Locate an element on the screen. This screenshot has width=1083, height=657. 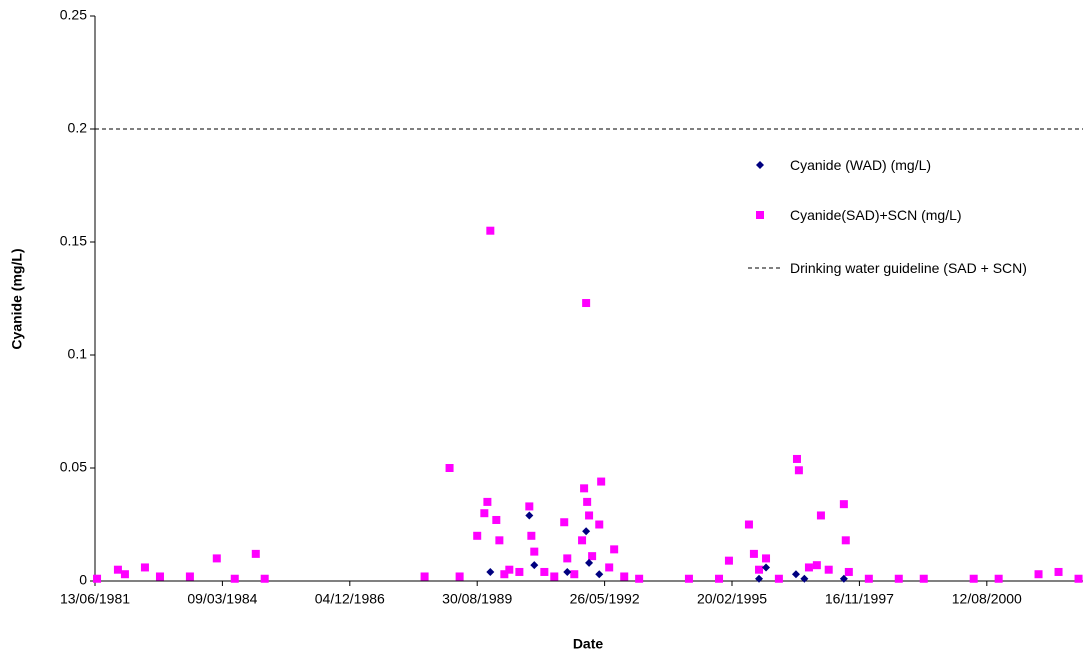
y-tick-label: 0.2 is located at coordinates (78, 128).